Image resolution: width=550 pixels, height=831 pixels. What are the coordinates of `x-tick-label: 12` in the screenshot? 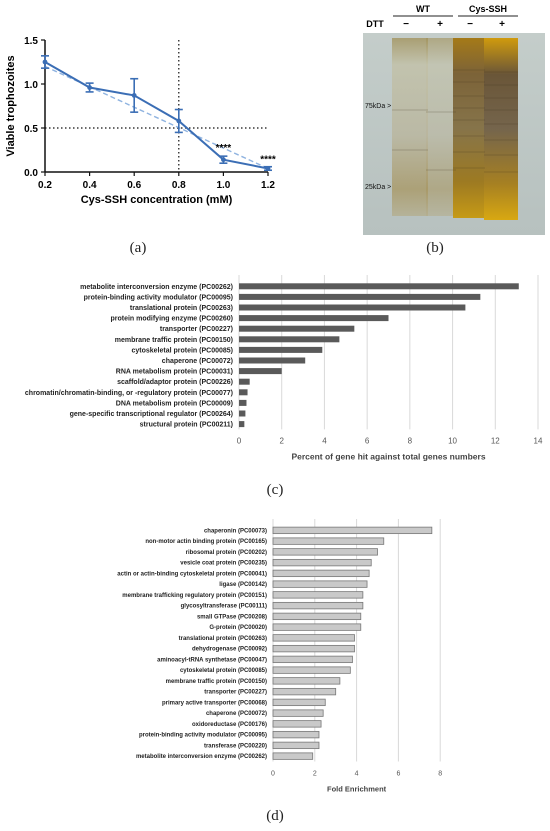 It's located at (495, 440).